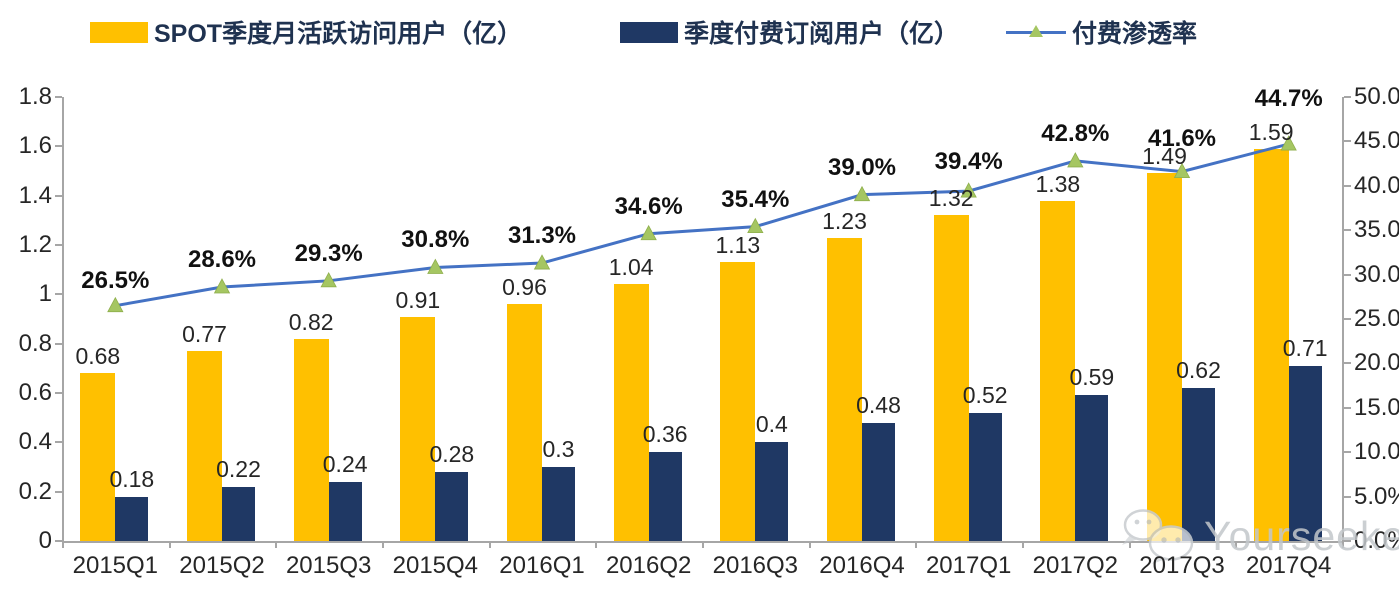 This screenshot has width=1399, height=596. Describe the element at coordinates (1343, 319) in the screenshot. I see `y-axis-right` at that location.